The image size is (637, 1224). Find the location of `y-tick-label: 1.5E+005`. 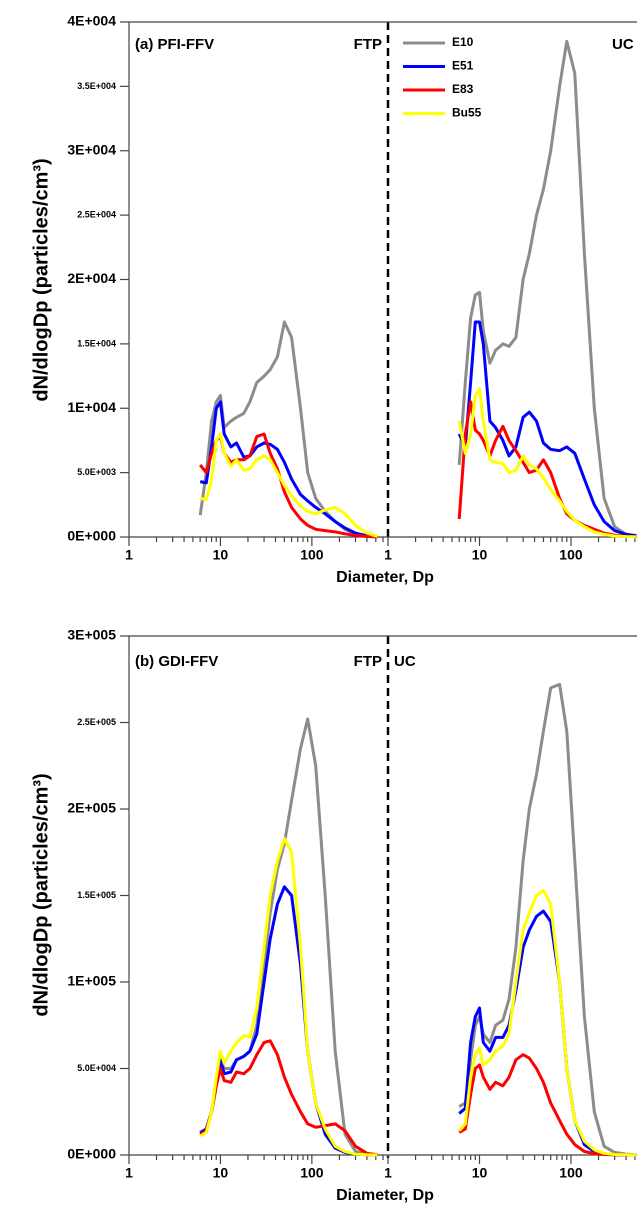

y-tick-label: 1.5E+005 is located at coordinates (96, 895).